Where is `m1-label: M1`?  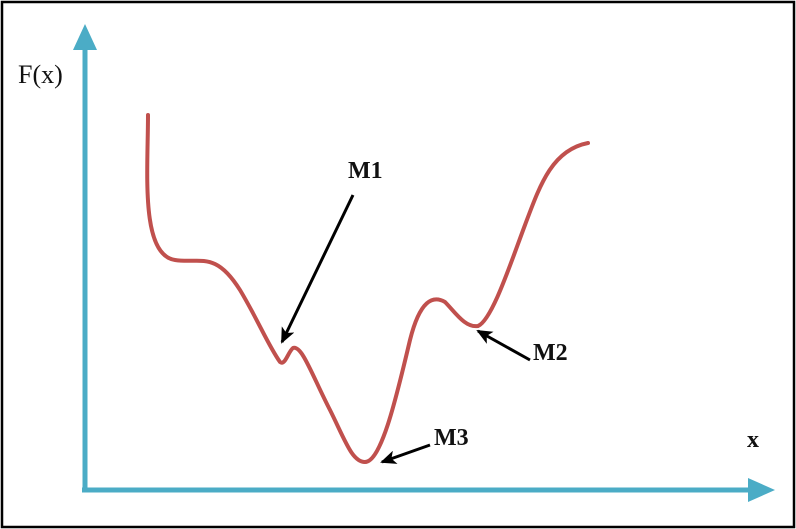 m1-label: M1 is located at coordinates (365, 171).